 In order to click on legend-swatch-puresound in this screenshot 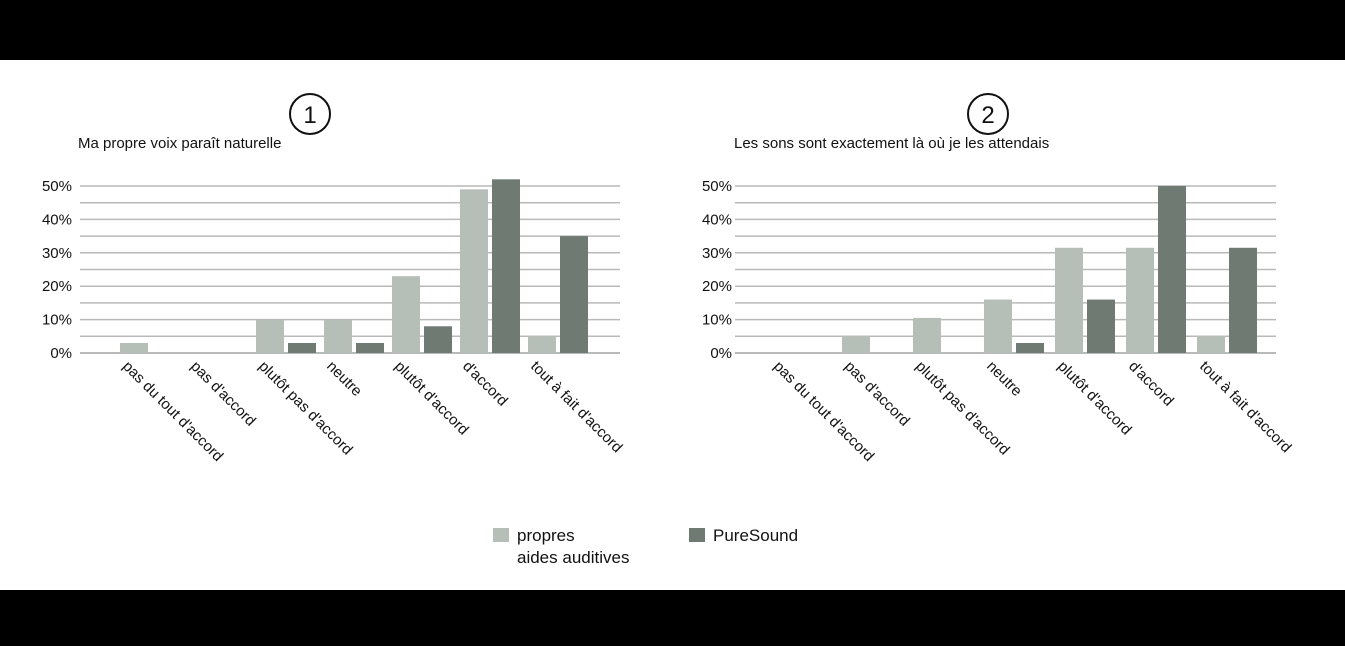, I will do `click(697, 535)`.